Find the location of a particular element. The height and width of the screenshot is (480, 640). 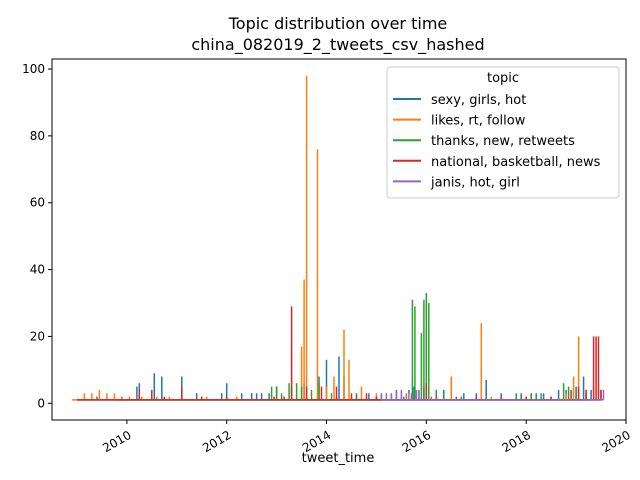

legend-label: janis, hot, girl is located at coordinates (475, 182).